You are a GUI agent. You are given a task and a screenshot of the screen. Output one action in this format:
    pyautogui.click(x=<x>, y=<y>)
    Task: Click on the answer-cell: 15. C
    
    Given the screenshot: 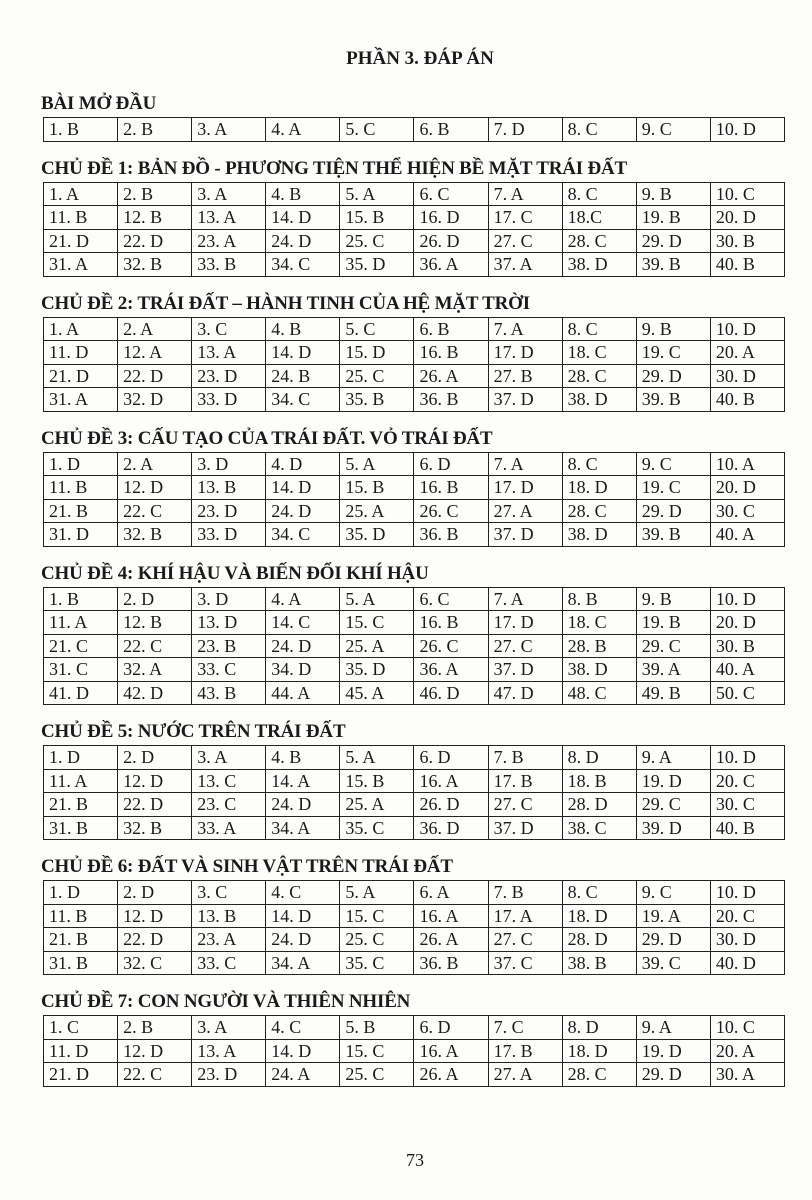 What is the action you would take?
    pyautogui.click(x=377, y=915)
    